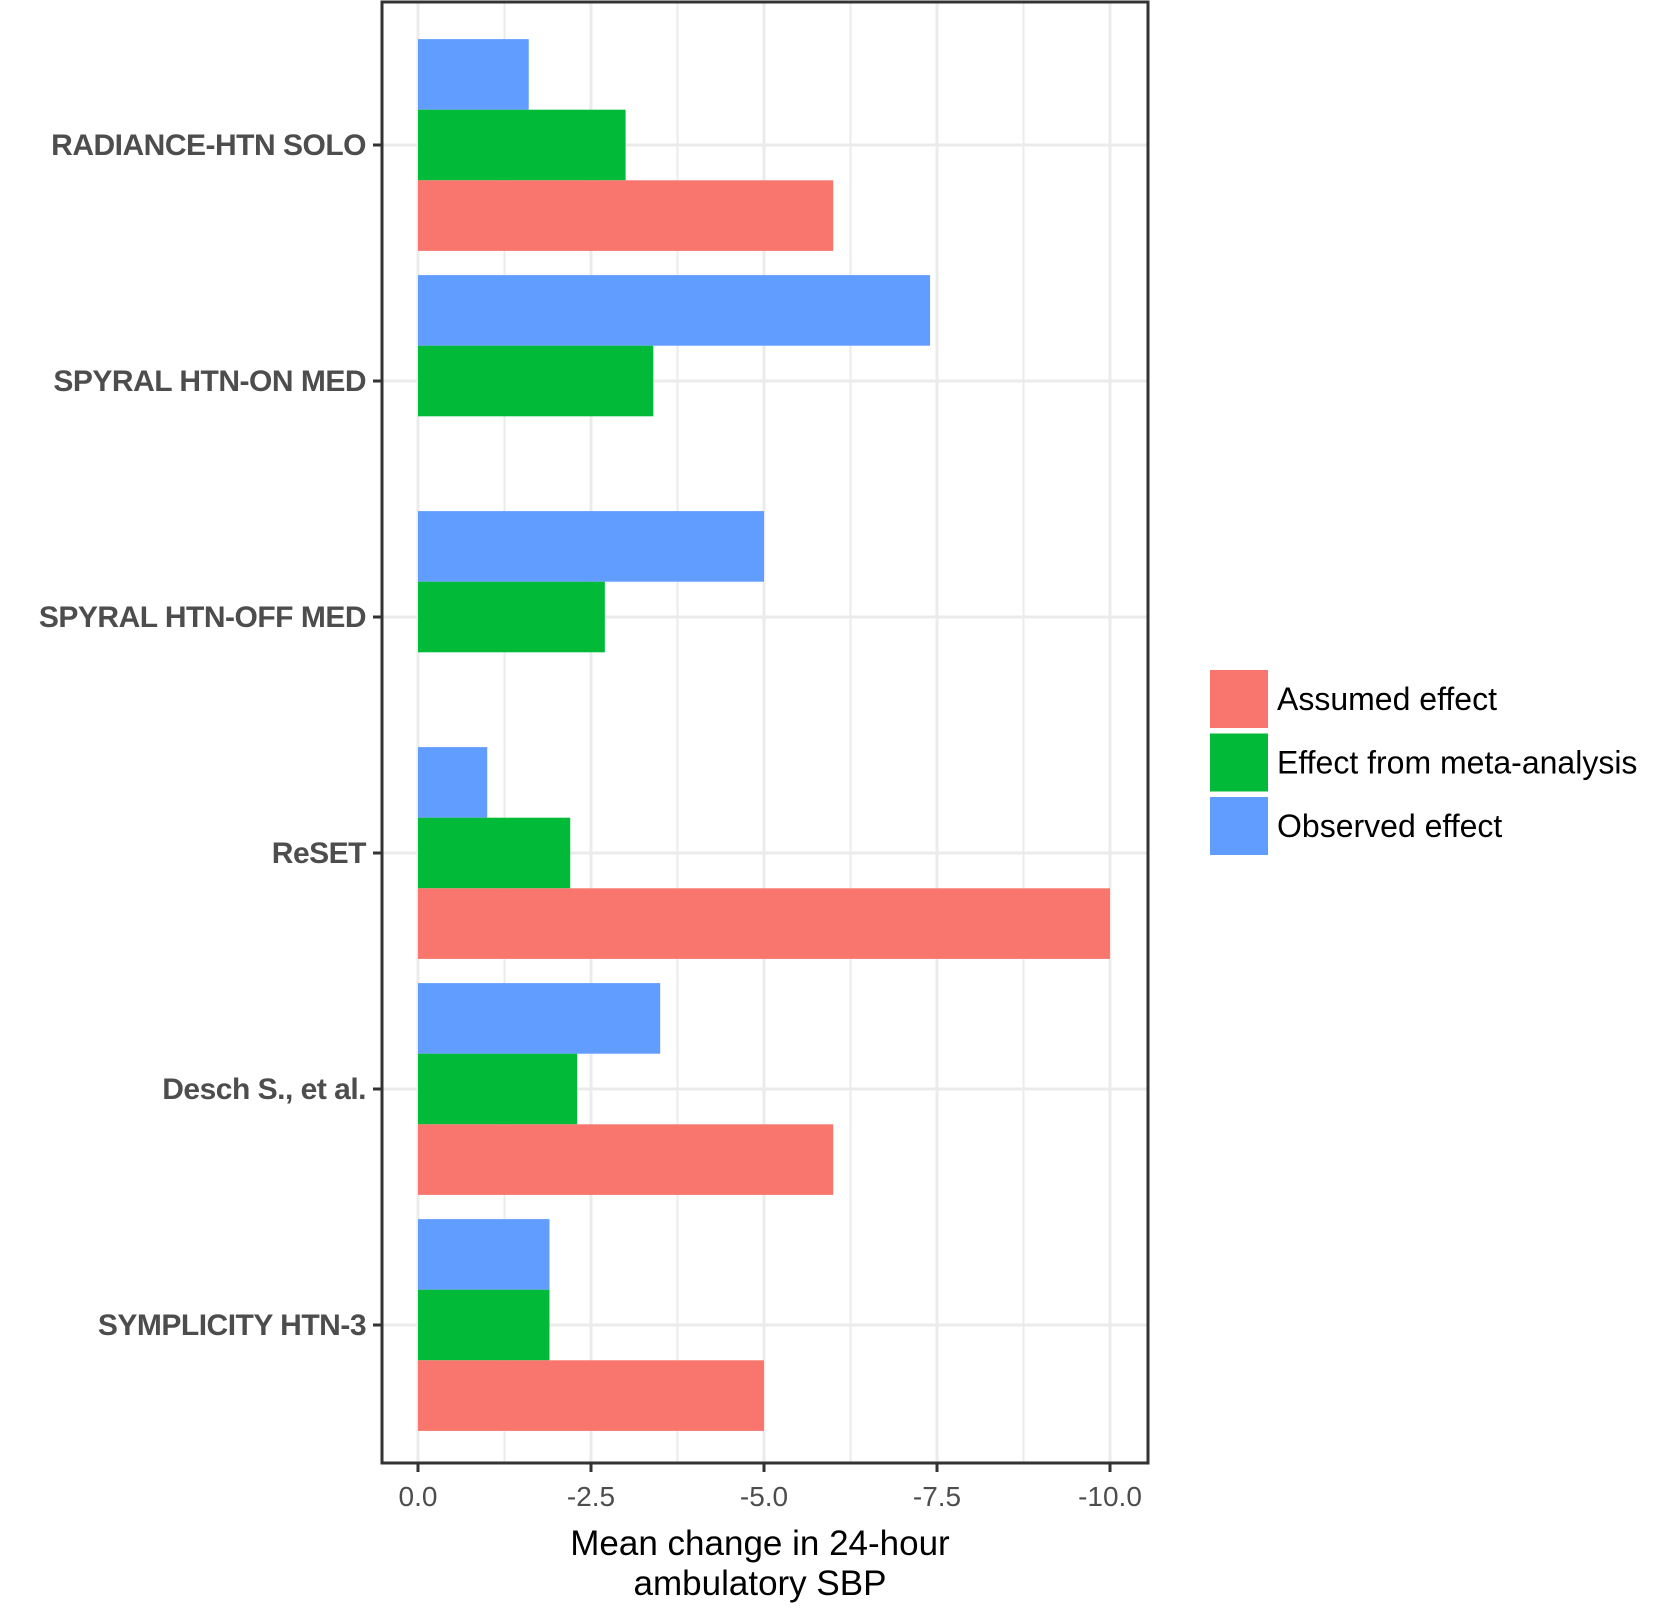 The width and height of the screenshot is (1654, 1608). What do you see at coordinates (209, 381) in the screenshot?
I see `y-tick-label: SPYRAL HTN-ON MED` at bounding box center [209, 381].